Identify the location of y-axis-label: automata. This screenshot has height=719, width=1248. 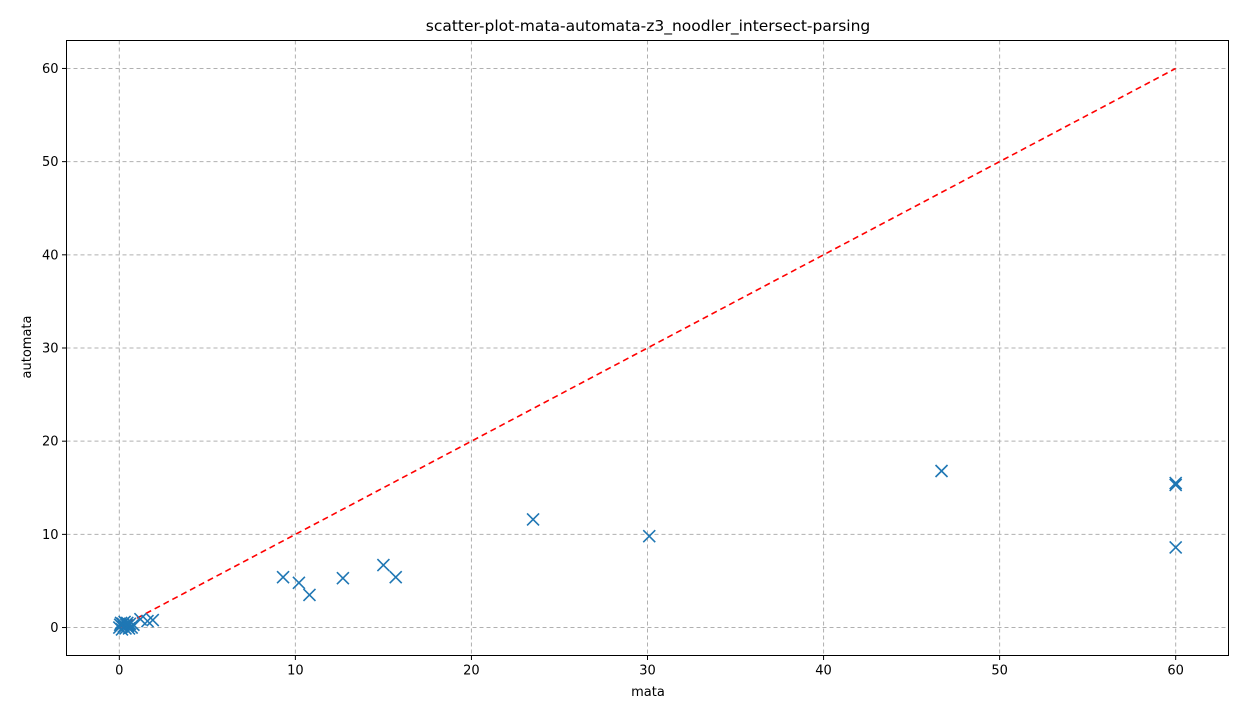
(27, 347).